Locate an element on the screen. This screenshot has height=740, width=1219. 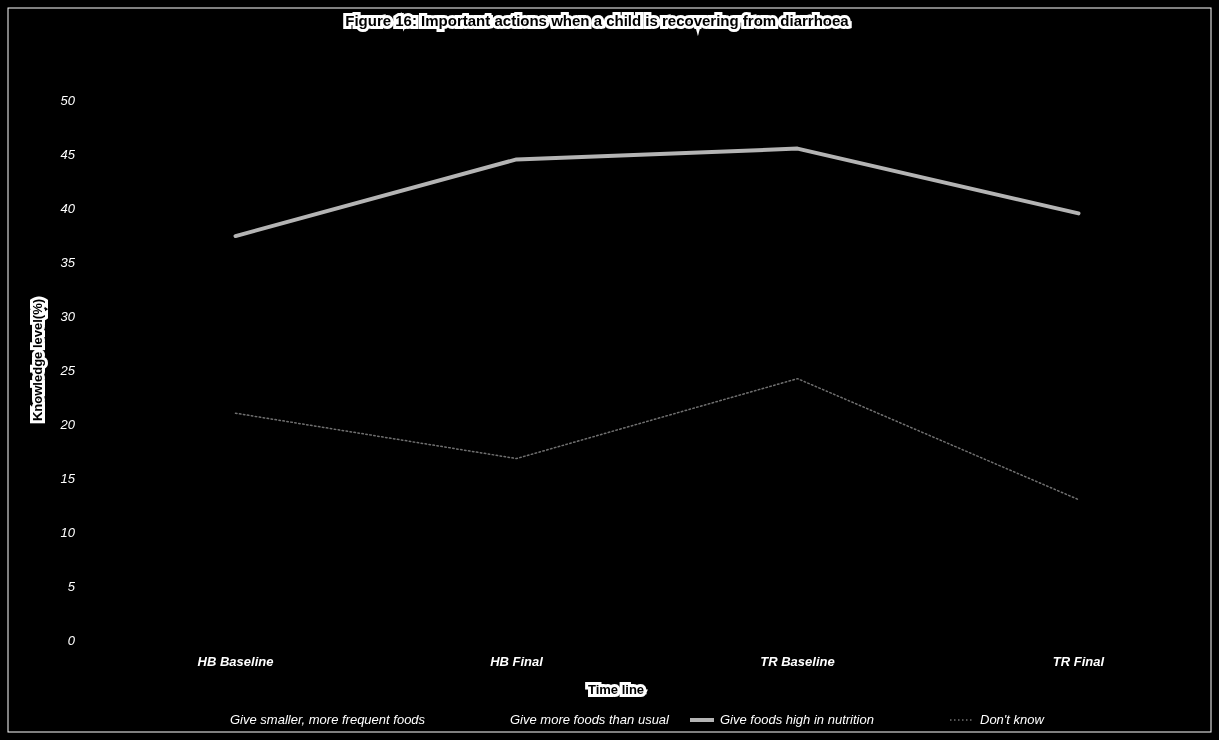
text: Give smaller, more frequent foods is located at coordinates (328, 719).